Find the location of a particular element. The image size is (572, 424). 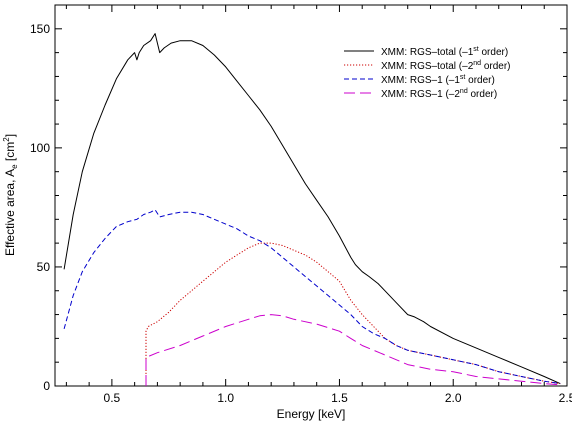

legend-label-1: XMM: RGS–total (–1st order) is located at coordinates (444, 52).